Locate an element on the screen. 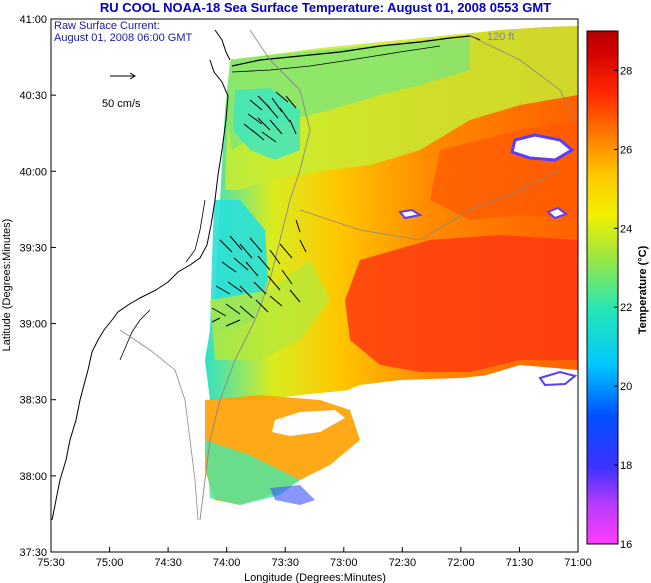  y-tick-label: 40:30 is located at coordinates (33, 96).